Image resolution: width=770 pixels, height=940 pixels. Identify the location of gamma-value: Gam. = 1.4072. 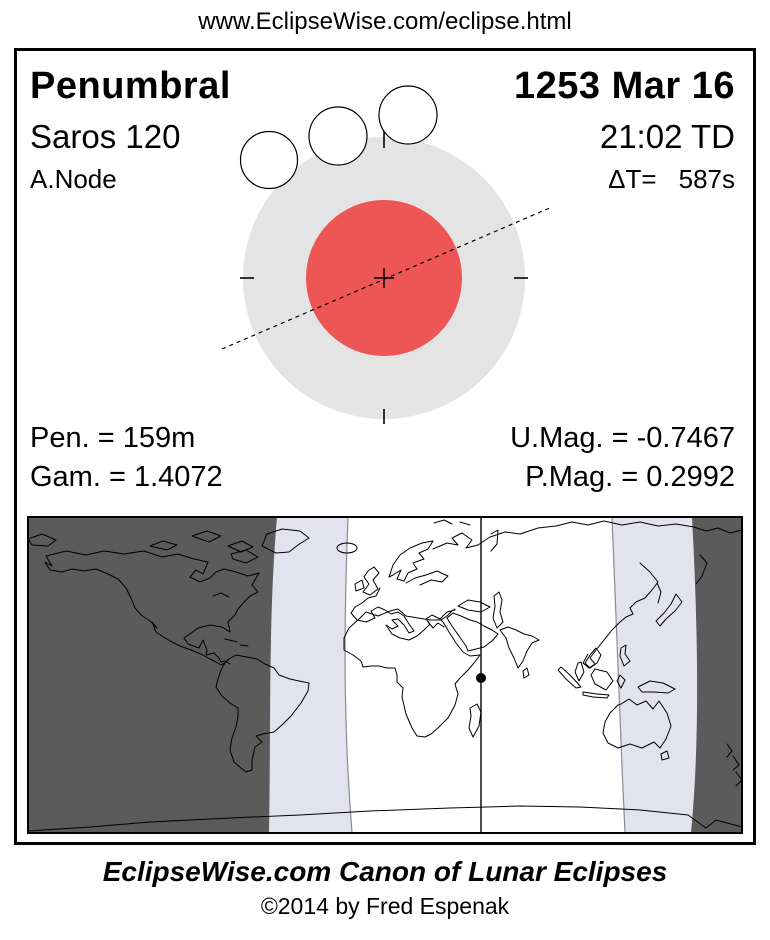
(126, 477).